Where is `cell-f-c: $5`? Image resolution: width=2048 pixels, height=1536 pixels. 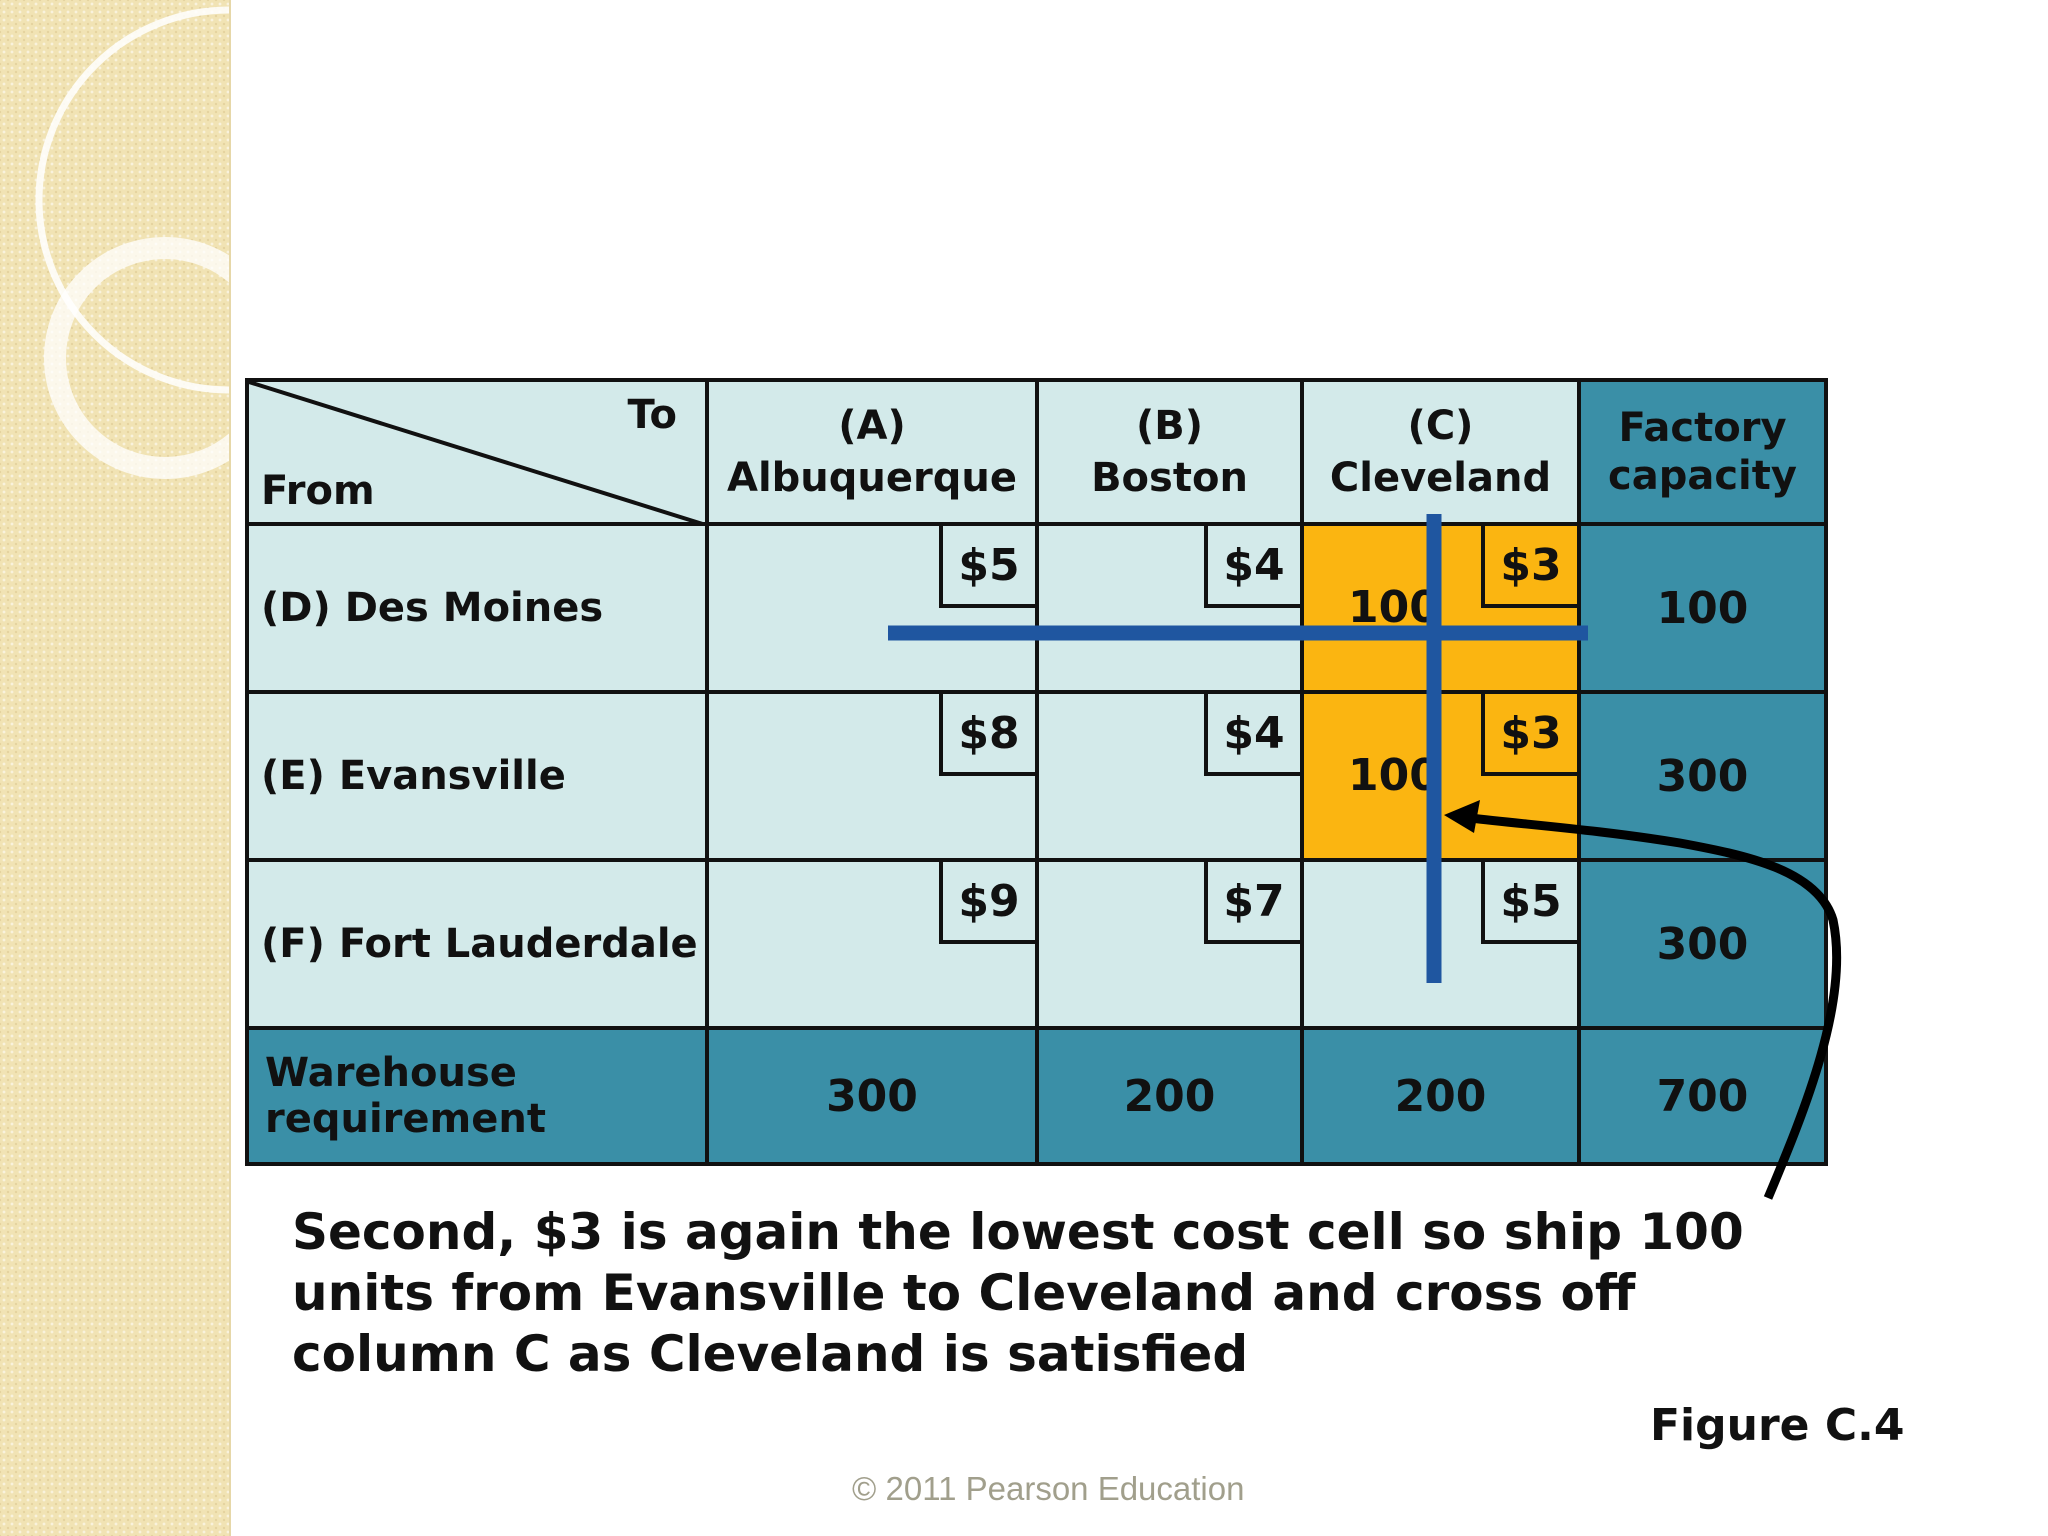 cell-f-c: $5 is located at coordinates (1440, 944).